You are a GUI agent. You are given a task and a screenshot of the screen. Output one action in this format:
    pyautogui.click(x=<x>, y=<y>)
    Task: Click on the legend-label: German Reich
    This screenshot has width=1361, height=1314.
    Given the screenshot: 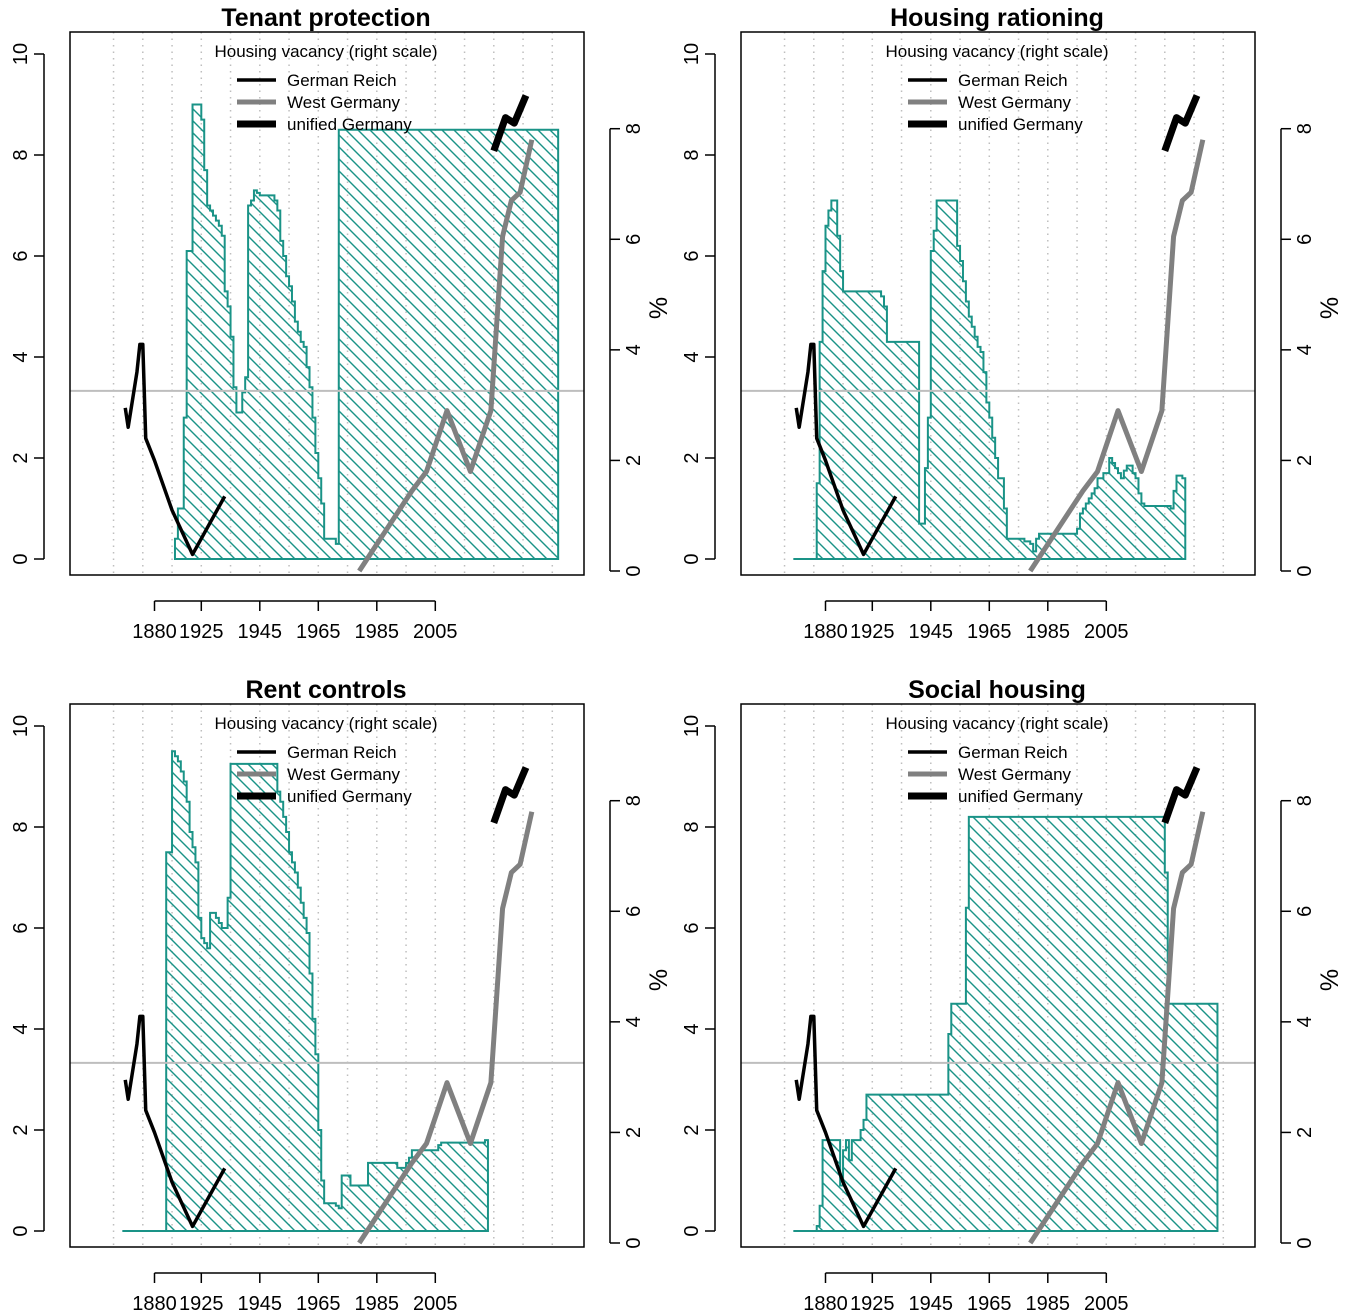 What is the action you would take?
    pyautogui.click(x=342, y=752)
    